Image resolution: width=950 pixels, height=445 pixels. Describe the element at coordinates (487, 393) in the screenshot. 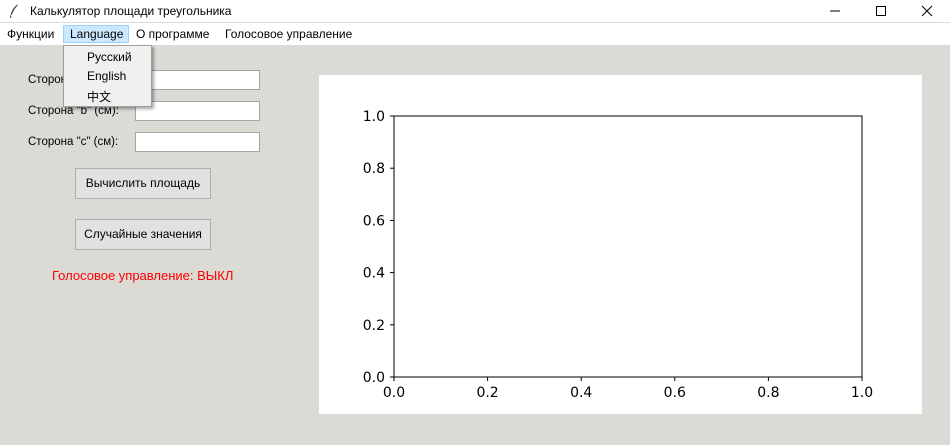

I see `x-tick-label: 0.2` at that location.